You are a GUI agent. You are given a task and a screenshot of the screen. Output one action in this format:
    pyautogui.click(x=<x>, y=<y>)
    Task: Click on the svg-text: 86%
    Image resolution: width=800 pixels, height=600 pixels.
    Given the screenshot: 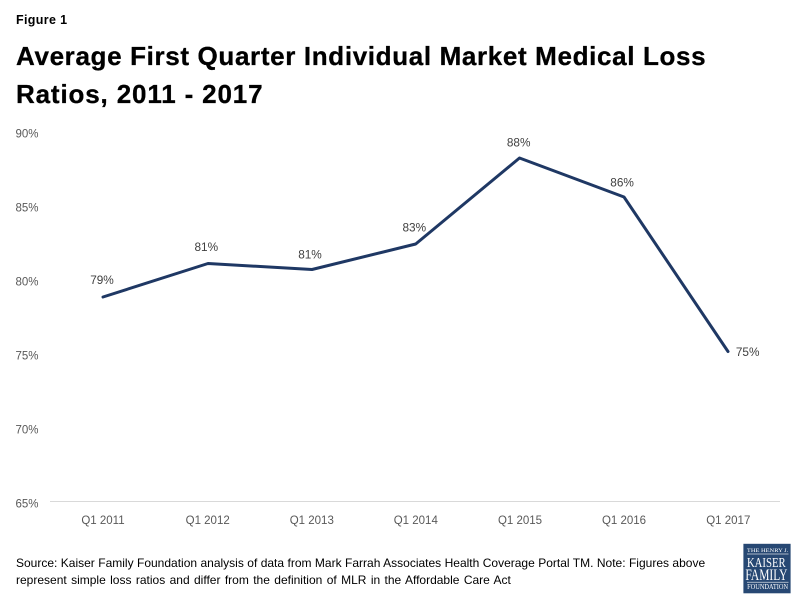 What is the action you would take?
    pyautogui.click(x=622, y=182)
    